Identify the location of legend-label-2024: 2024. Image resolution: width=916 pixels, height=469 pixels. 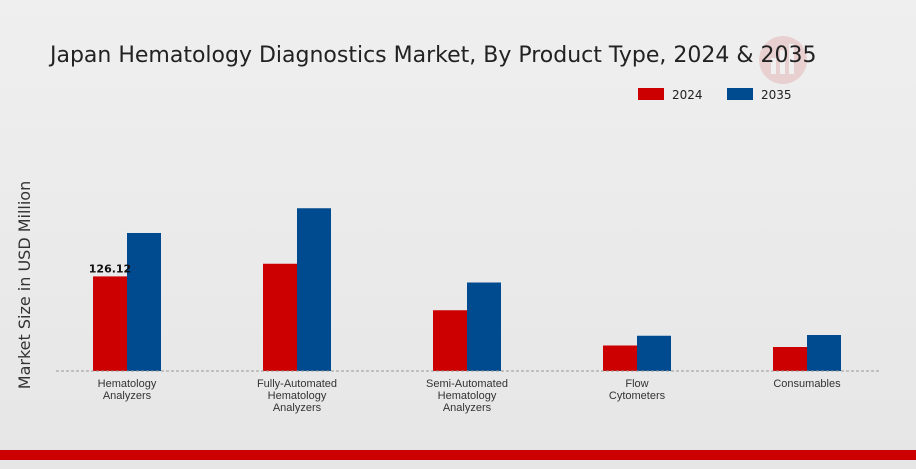
(687, 95).